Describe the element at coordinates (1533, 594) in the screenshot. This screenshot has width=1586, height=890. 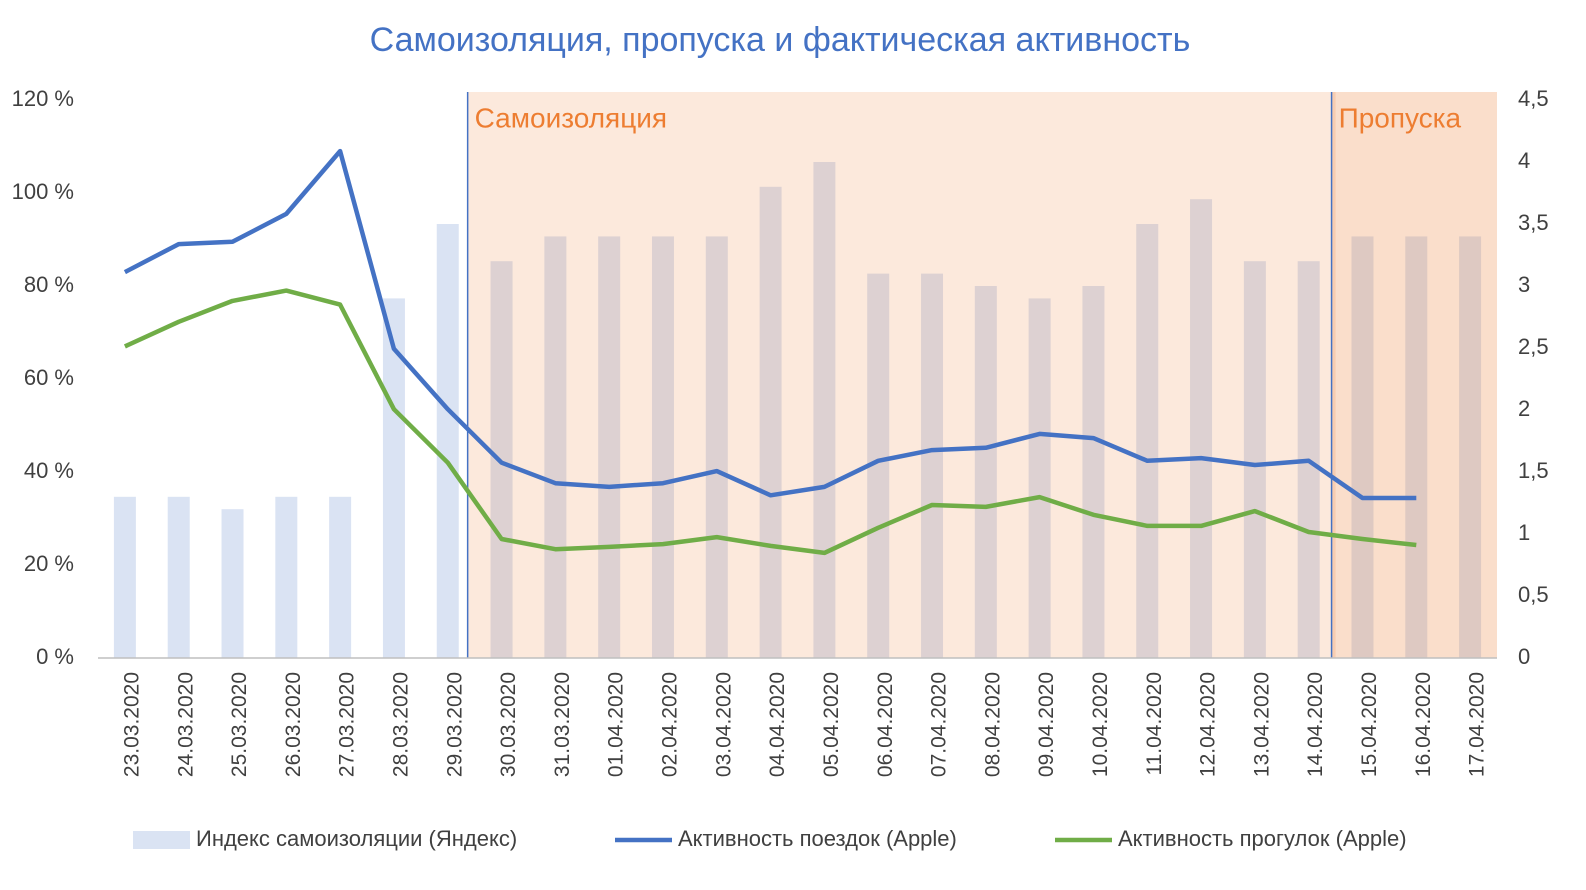
I see `y2-tick-label: 0,5` at that location.